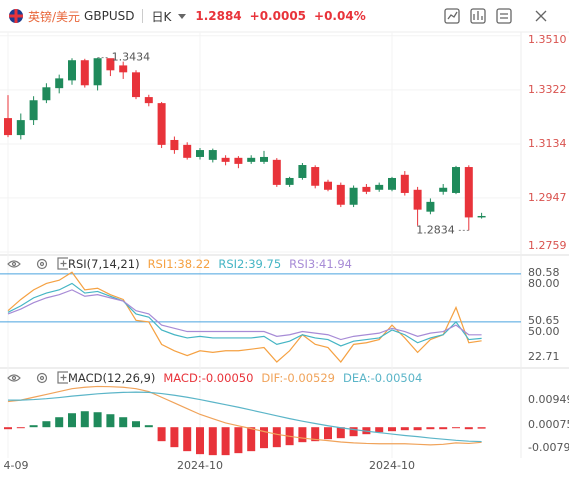 This screenshot has width=569, height=478. I want to click on y-tick-label: 50.65, so click(544, 320).